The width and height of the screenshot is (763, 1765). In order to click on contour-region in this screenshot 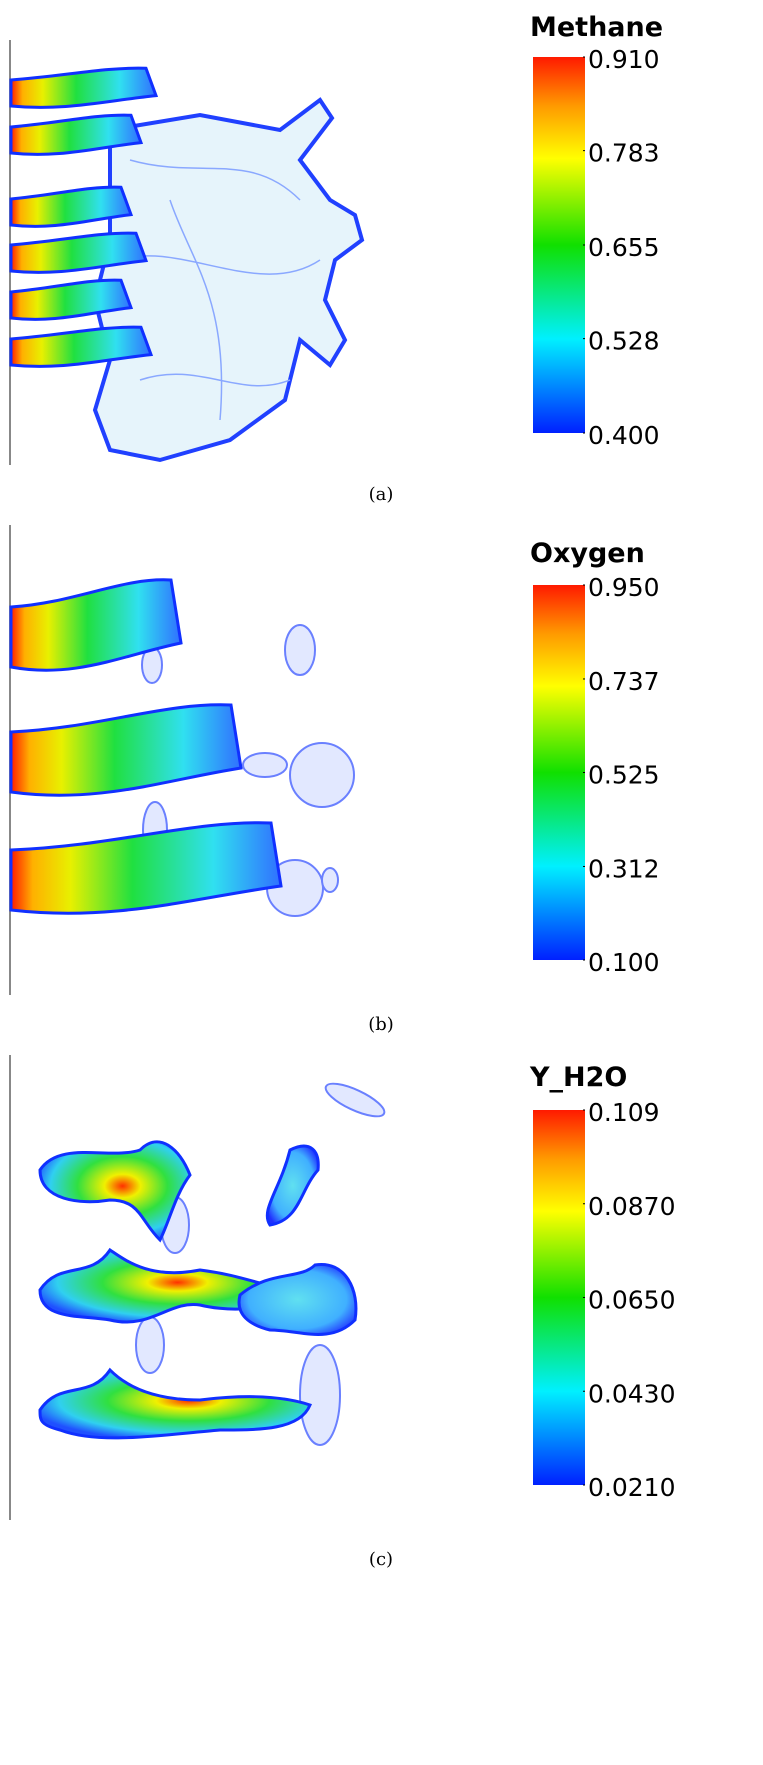, I will do `click(228, 280)`.